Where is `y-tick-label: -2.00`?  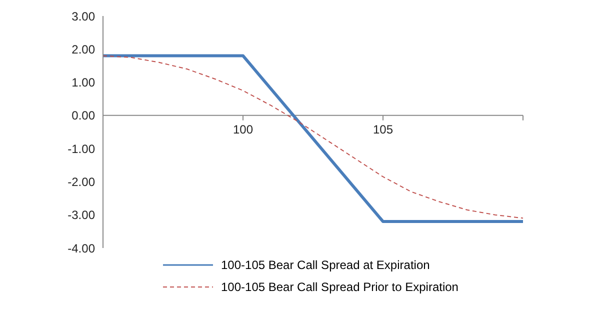 y-tick-label: -2.00 is located at coordinates (82, 181).